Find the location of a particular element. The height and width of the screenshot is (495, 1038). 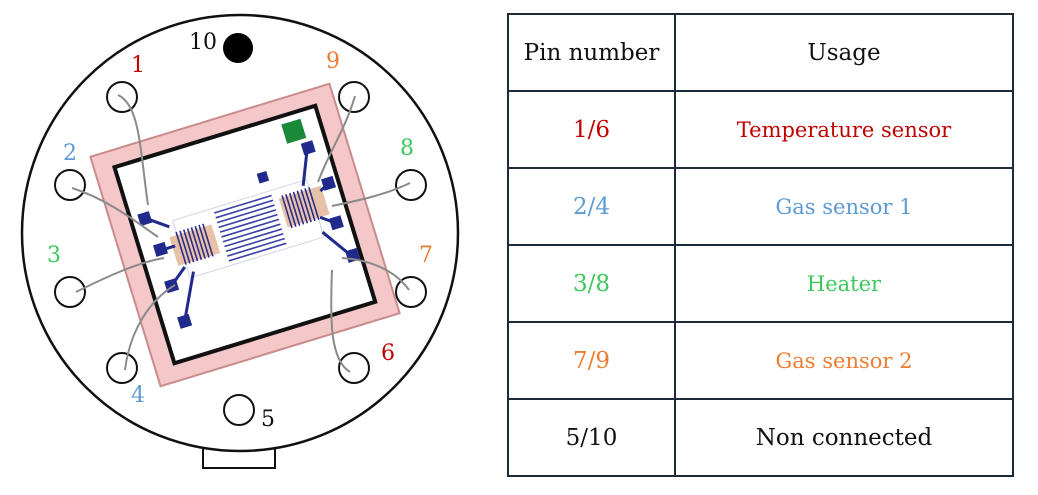

bond-pads is located at coordinates (249, 234).